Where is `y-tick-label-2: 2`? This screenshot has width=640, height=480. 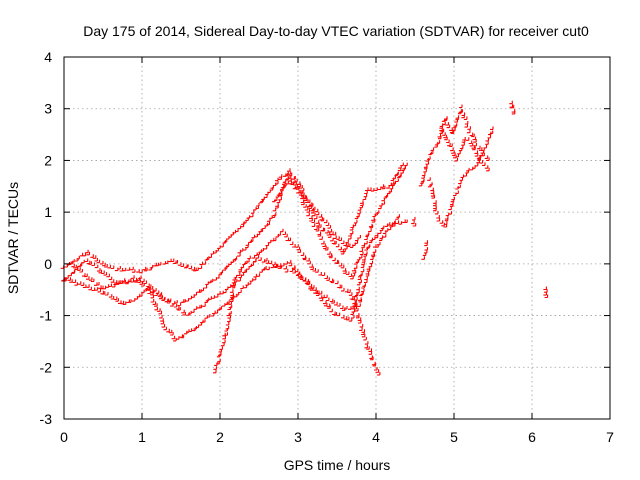 y-tick-label-2: 2 is located at coordinates (48, 160).